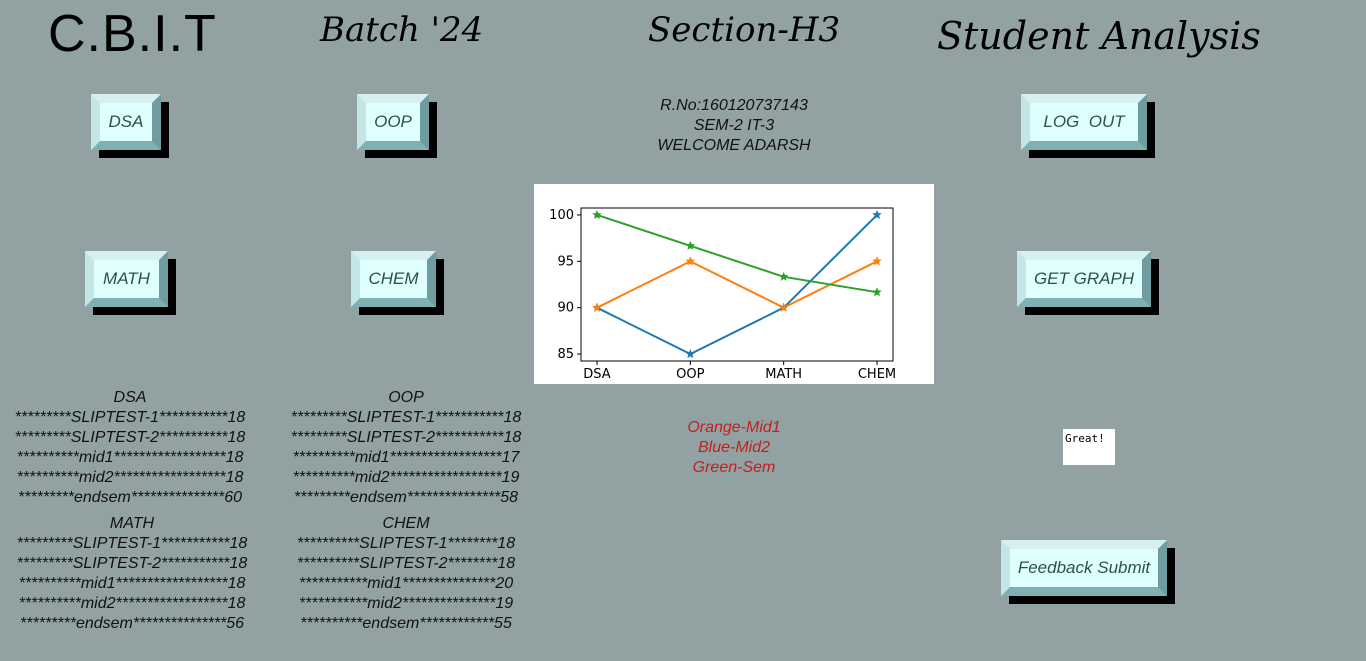  I want to click on math-button: MATH, so click(126, 279).